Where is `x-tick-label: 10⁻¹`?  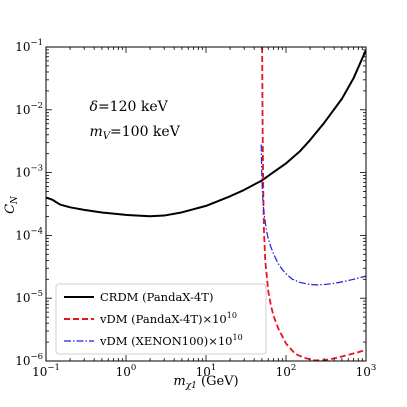 x-tick-label: 10⁻¹ is located at coordinates (46, 371).